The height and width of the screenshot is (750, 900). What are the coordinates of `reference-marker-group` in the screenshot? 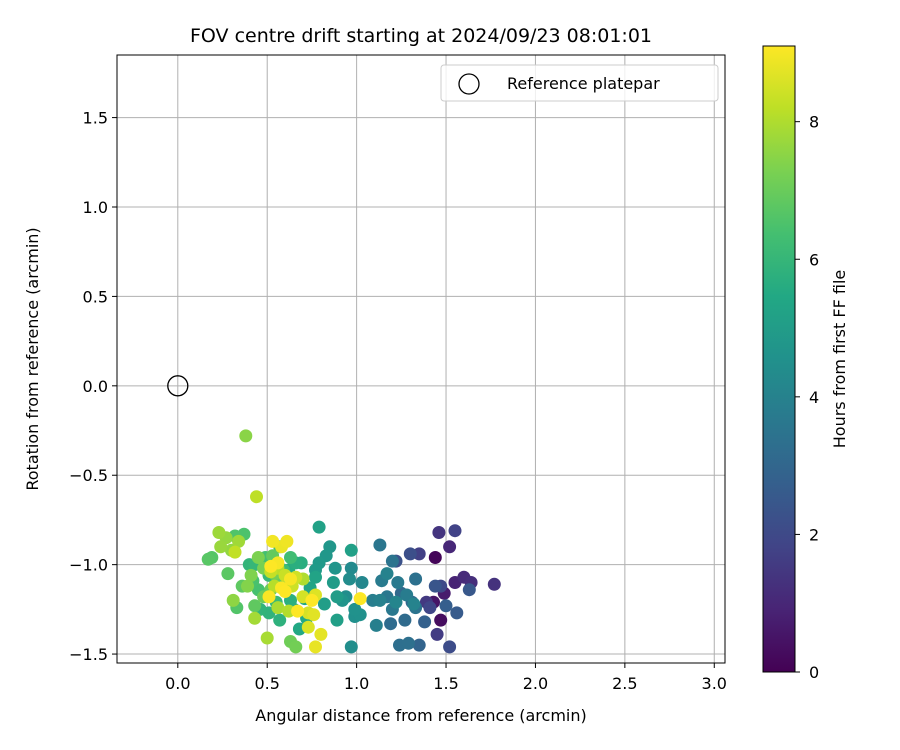 It's located at (178, 386).